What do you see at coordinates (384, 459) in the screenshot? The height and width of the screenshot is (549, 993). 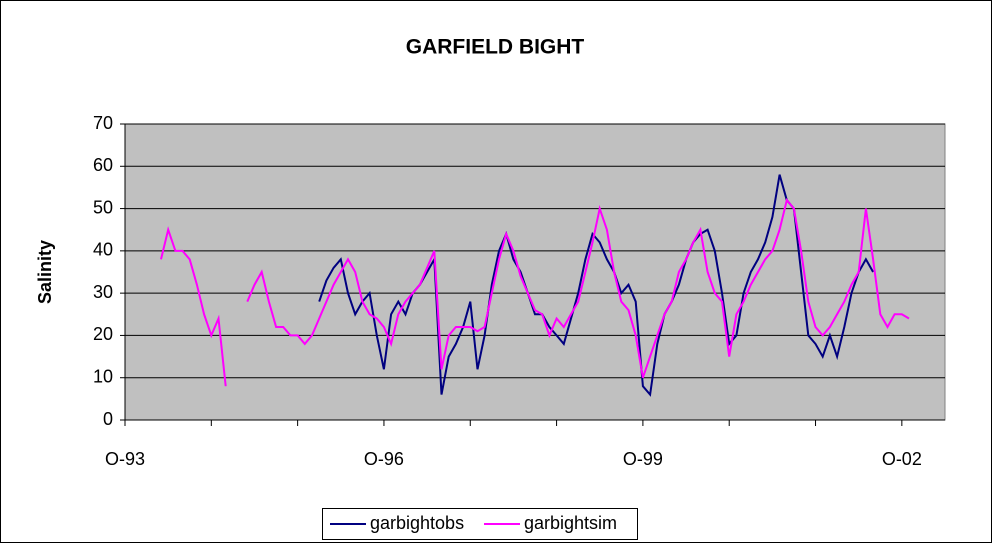 I see `x-tick-label: O-96` at bounding box center [384, 459].